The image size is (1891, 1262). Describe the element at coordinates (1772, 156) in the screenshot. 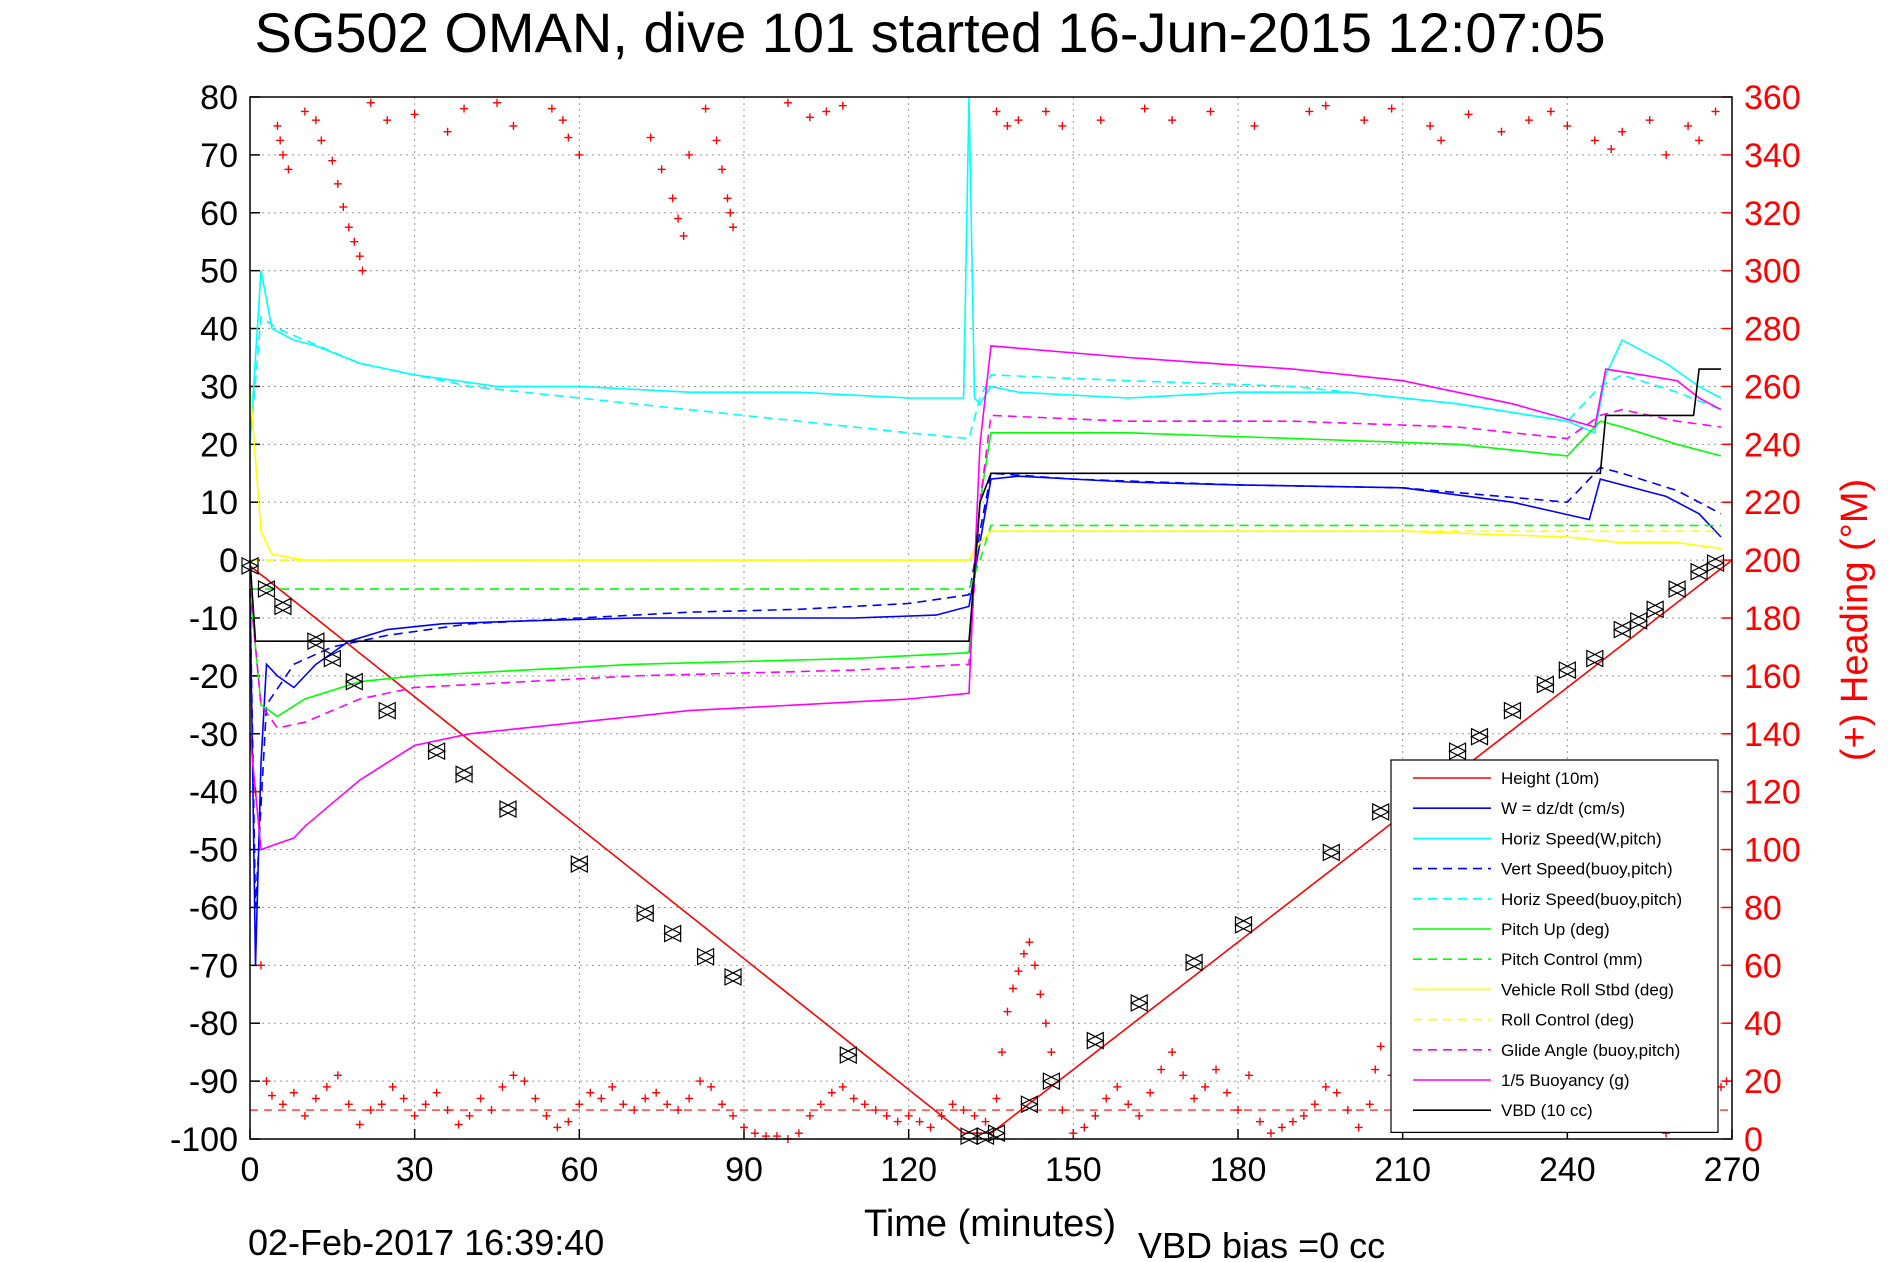

I see `right-tick-label: 340` at that location.